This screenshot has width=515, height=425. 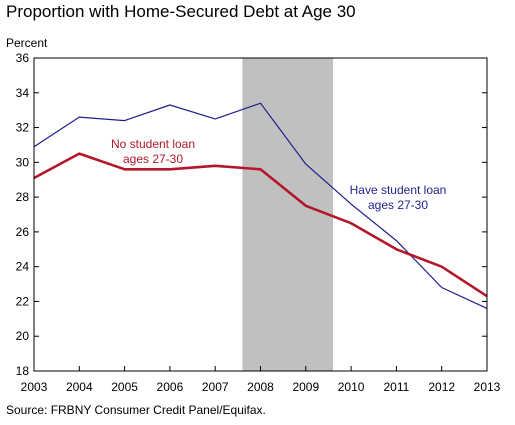 What do you see at coordinates (396, 387) in the screenshot?
I see `x-tick-label: 2011` at bounding box center [396, 387].